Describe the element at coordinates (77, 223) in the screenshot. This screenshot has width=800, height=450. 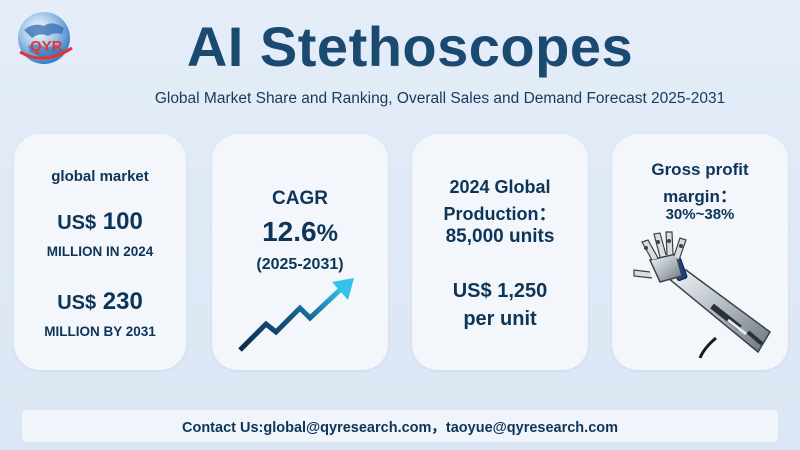
I see `currency-2024: US$` at that location.